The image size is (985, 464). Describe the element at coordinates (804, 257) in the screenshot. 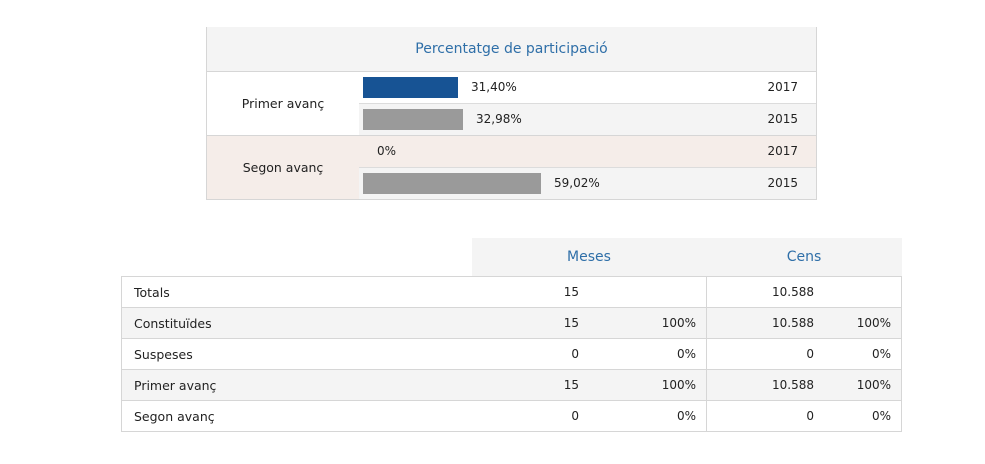

I see `cens-header: Cens` at that location.